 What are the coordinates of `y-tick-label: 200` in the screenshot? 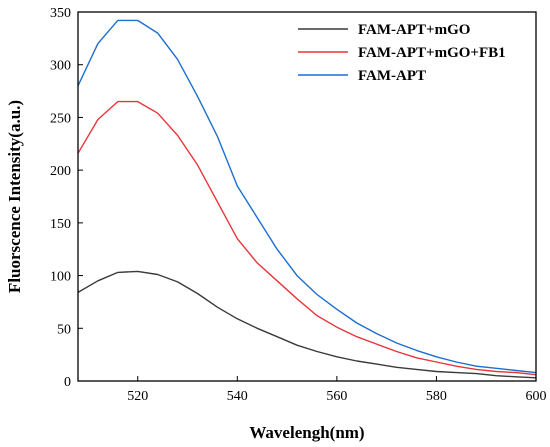 It's located at (60, 171).